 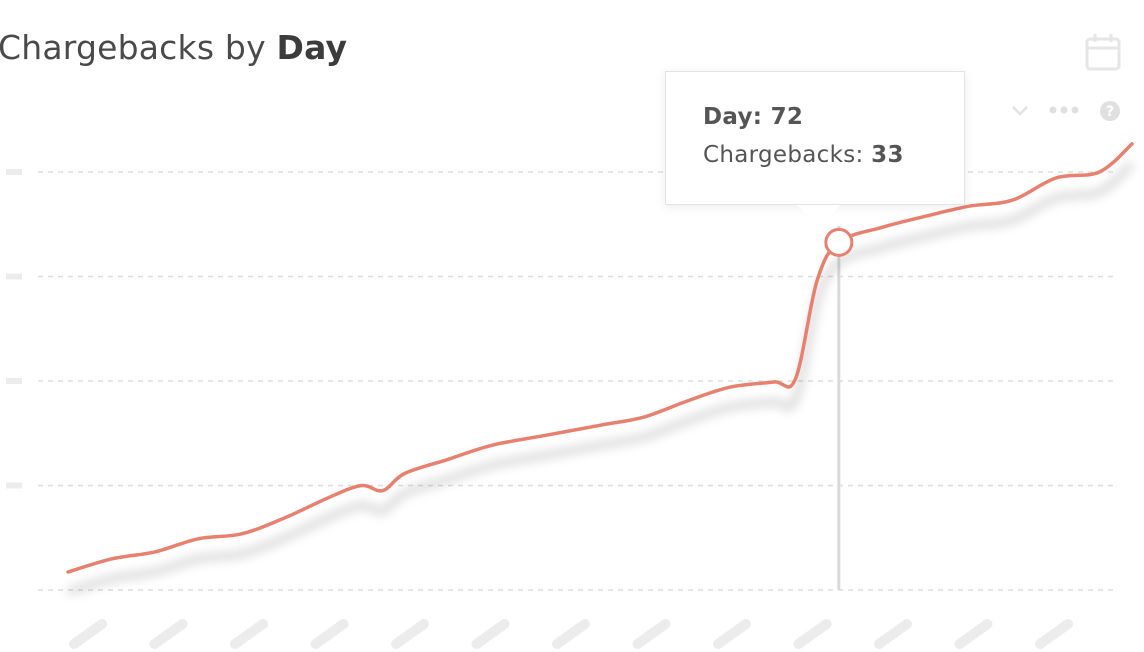 I want to click on highlighted-data-point, so click(x=839, y=242).